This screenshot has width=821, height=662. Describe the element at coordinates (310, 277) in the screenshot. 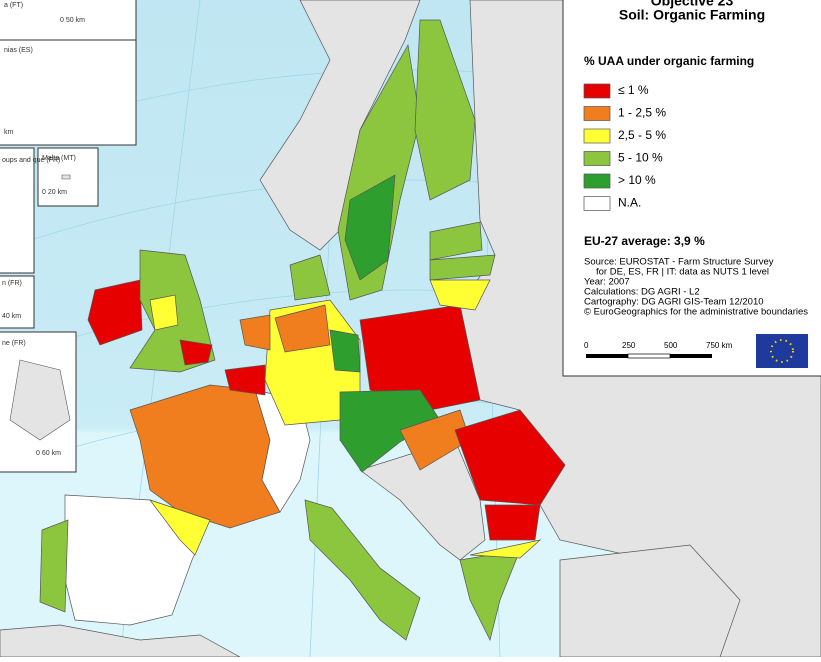

I see `denmark` at that location.